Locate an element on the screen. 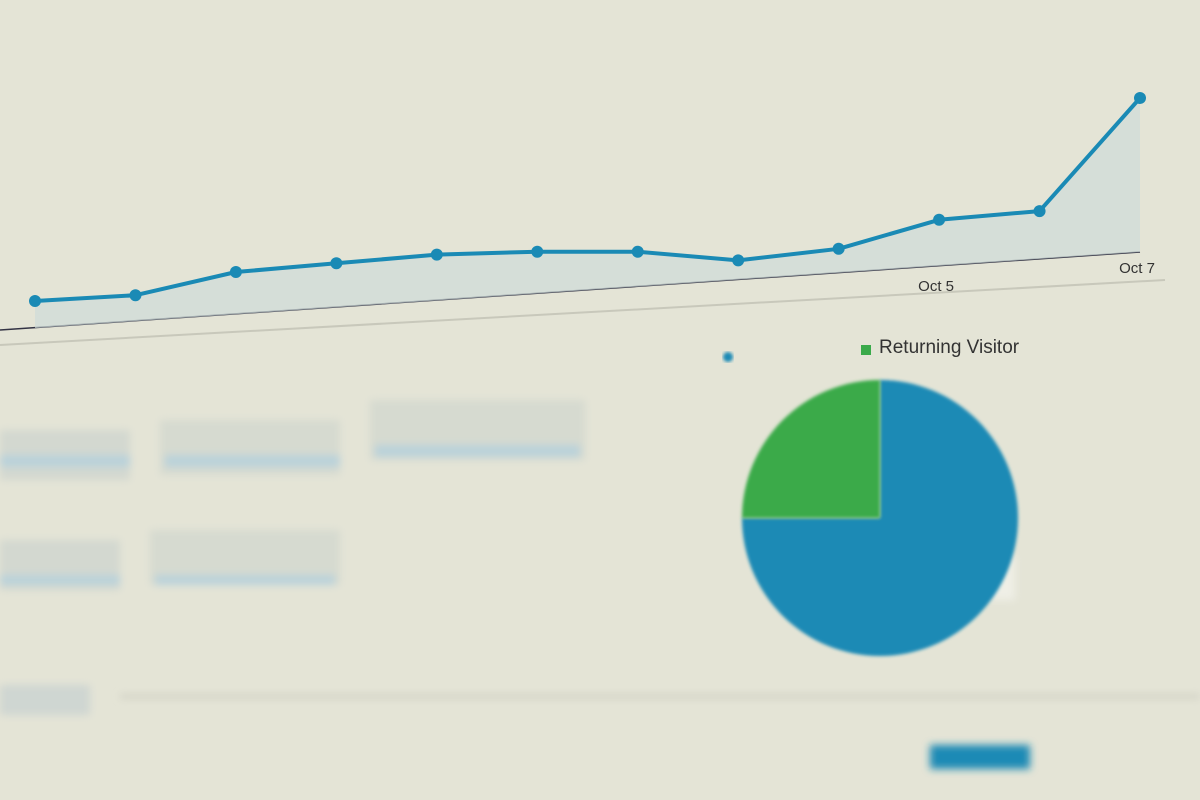 The image size is (1200, 800). divider is located at coordinates (583, 312).